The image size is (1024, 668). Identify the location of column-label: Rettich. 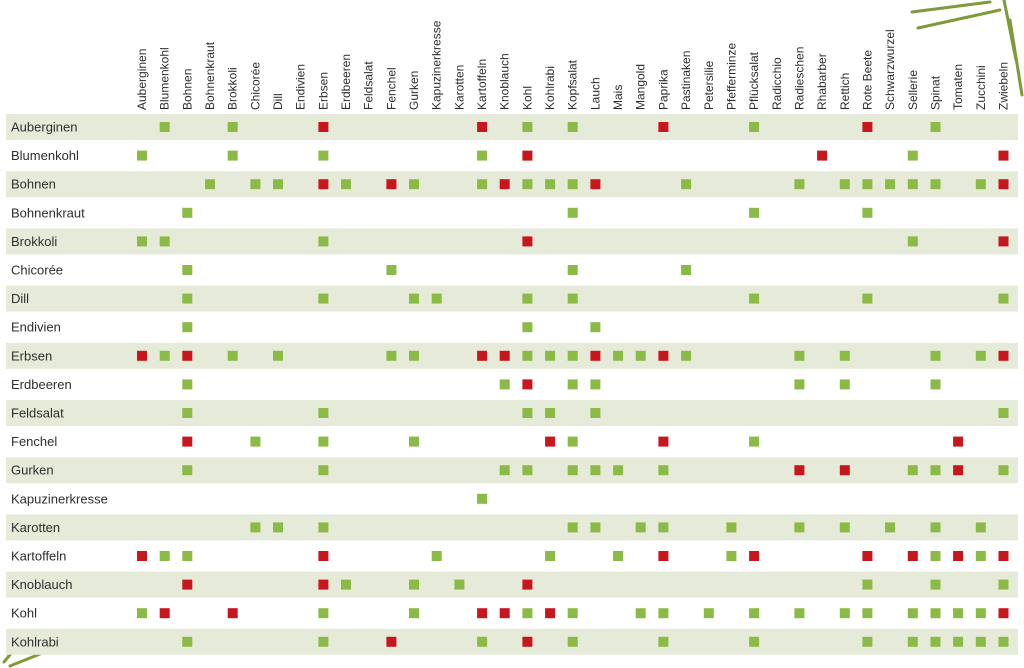
(845, 91).